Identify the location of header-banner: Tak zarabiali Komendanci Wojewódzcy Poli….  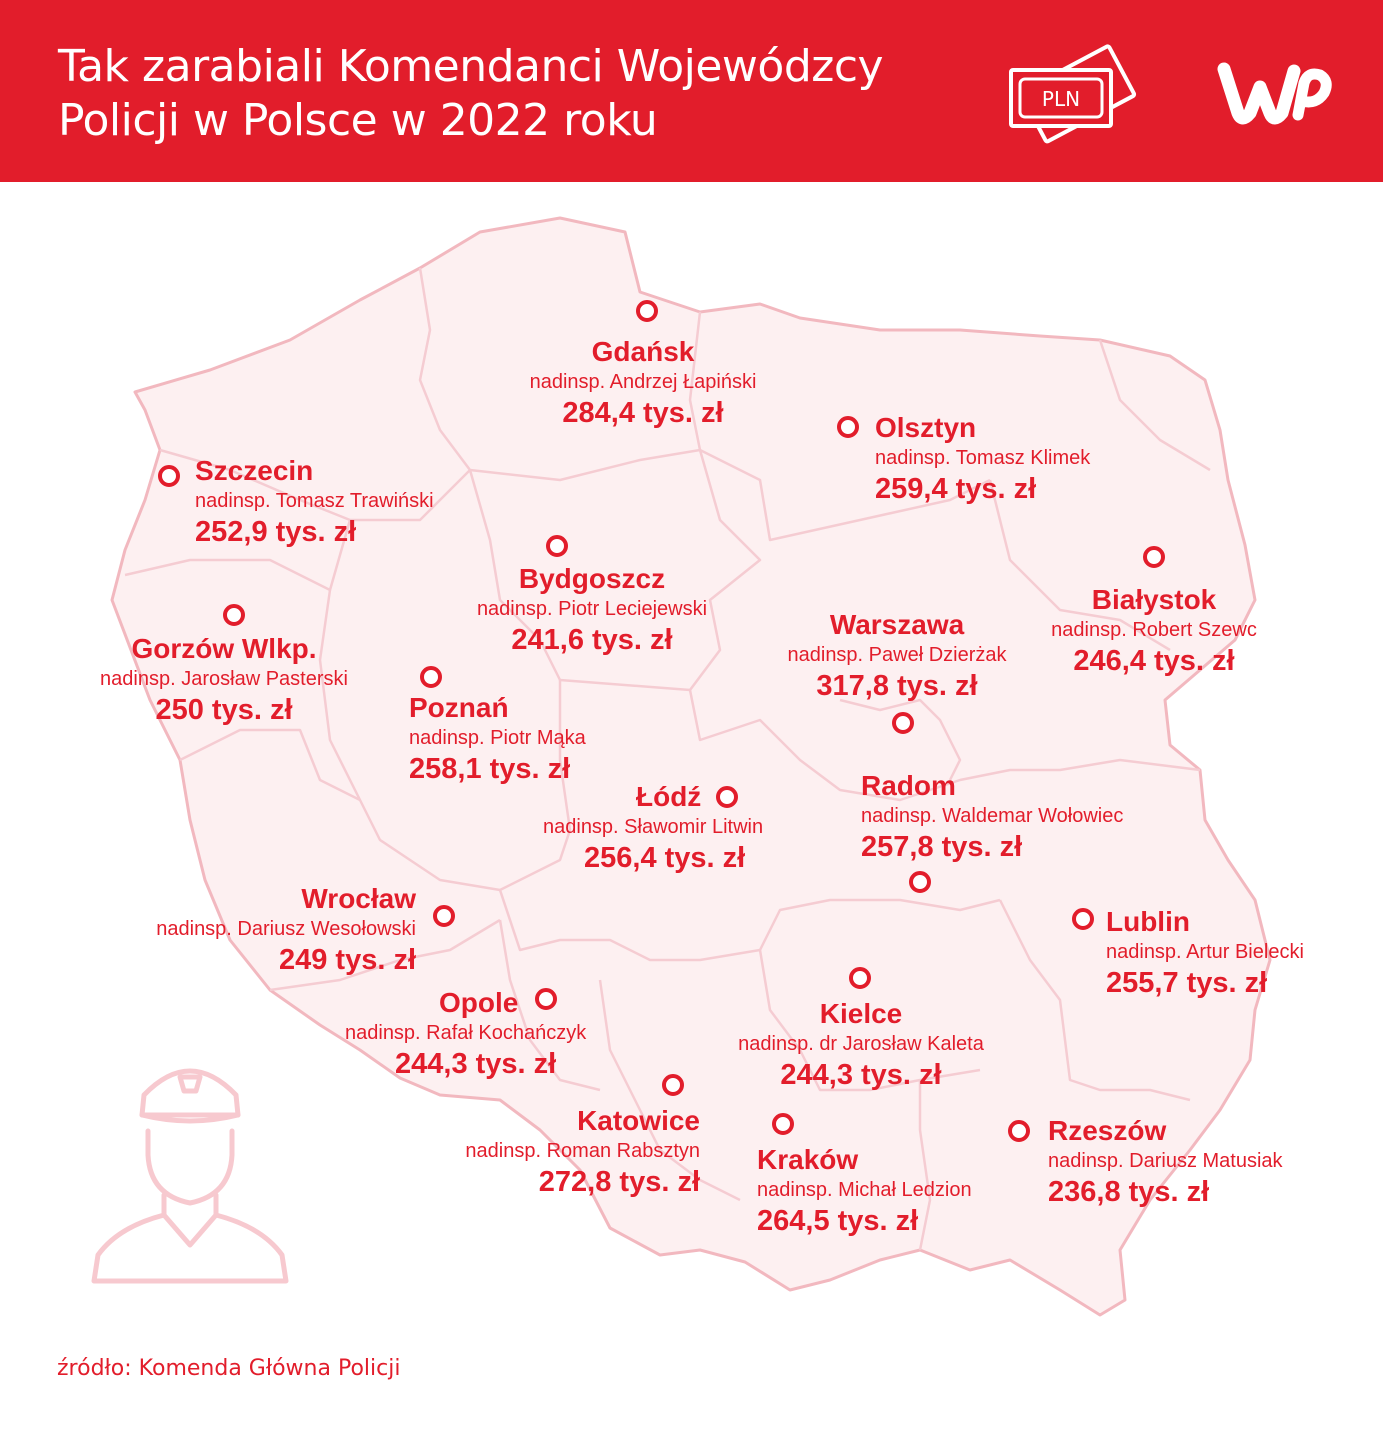
(691, 91).